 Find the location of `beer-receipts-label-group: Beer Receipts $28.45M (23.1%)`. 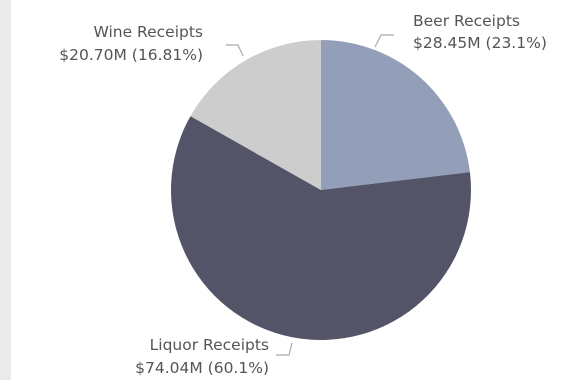

beer-receipts-label-group: Beer Receipts $28.45M (23.1%) is located at coordinates (460, 32).